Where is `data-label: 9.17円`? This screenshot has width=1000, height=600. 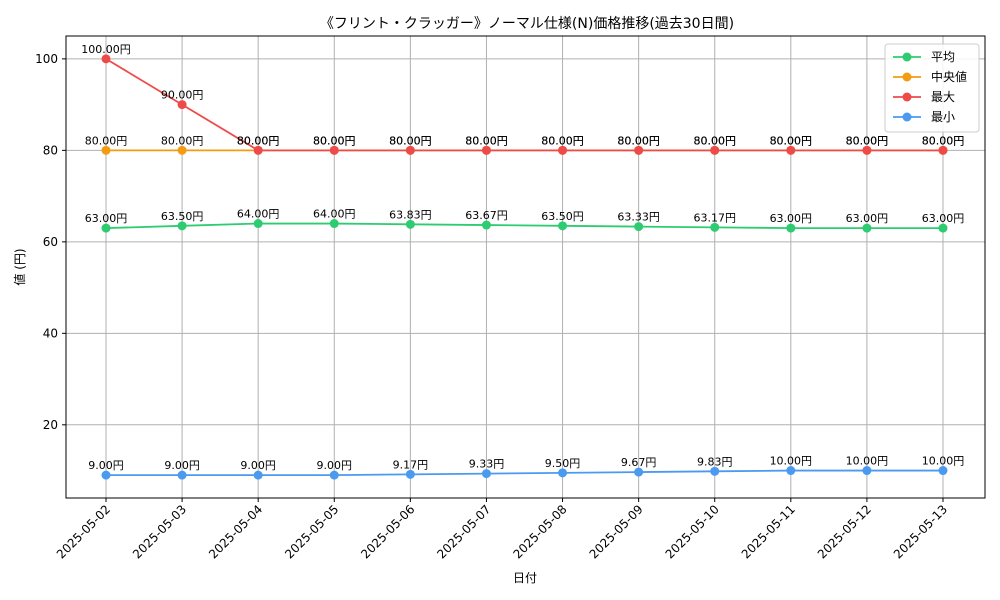
data-label: 9.17円 is located at coordinates (411, 464).